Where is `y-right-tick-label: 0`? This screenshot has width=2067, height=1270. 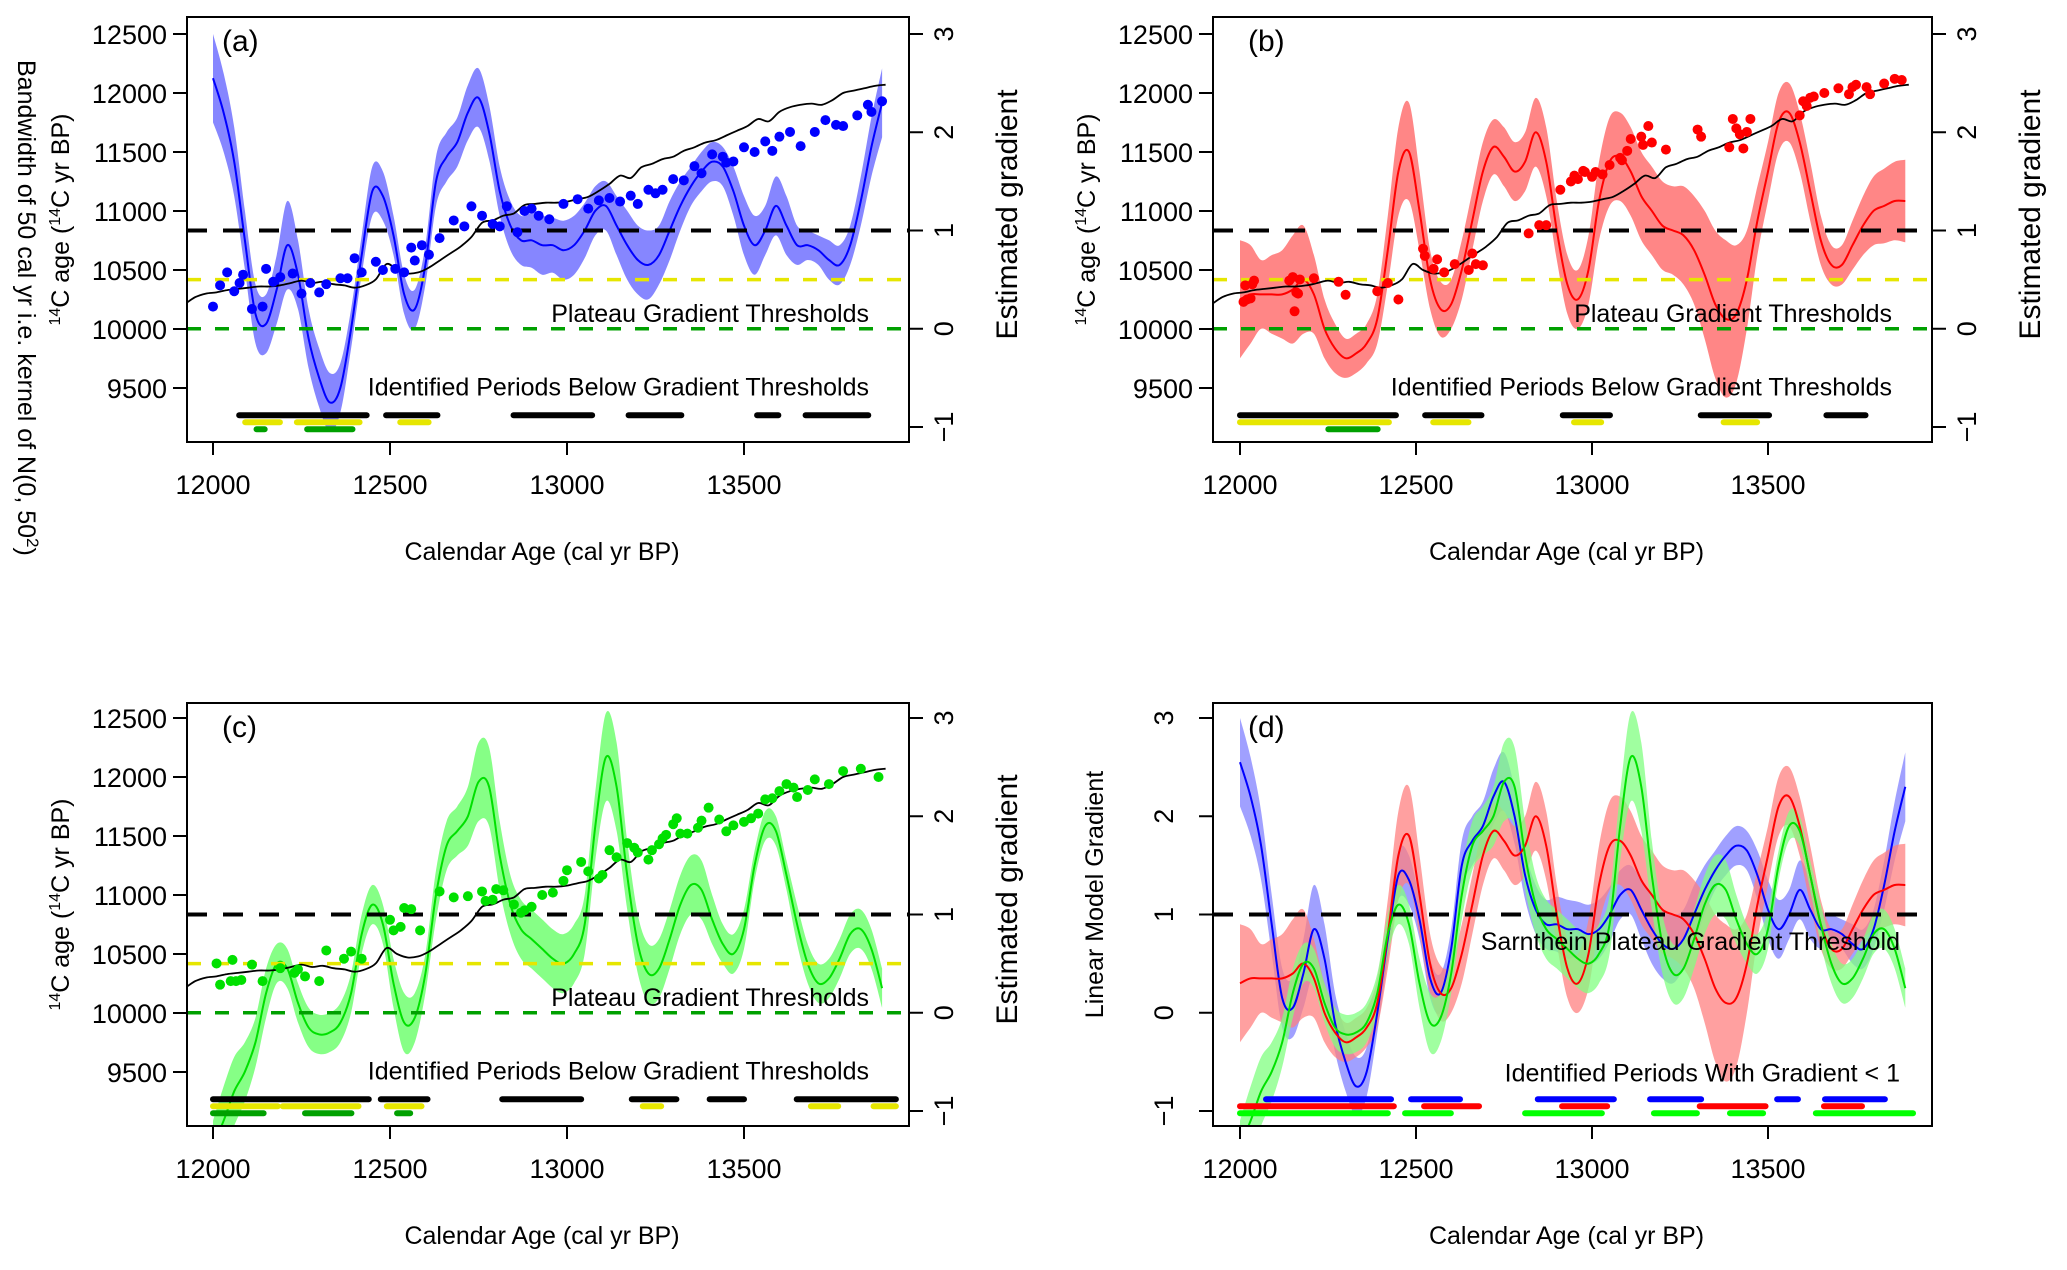
y-right-tick-label: 0 is located at coordinates (1967, 328).